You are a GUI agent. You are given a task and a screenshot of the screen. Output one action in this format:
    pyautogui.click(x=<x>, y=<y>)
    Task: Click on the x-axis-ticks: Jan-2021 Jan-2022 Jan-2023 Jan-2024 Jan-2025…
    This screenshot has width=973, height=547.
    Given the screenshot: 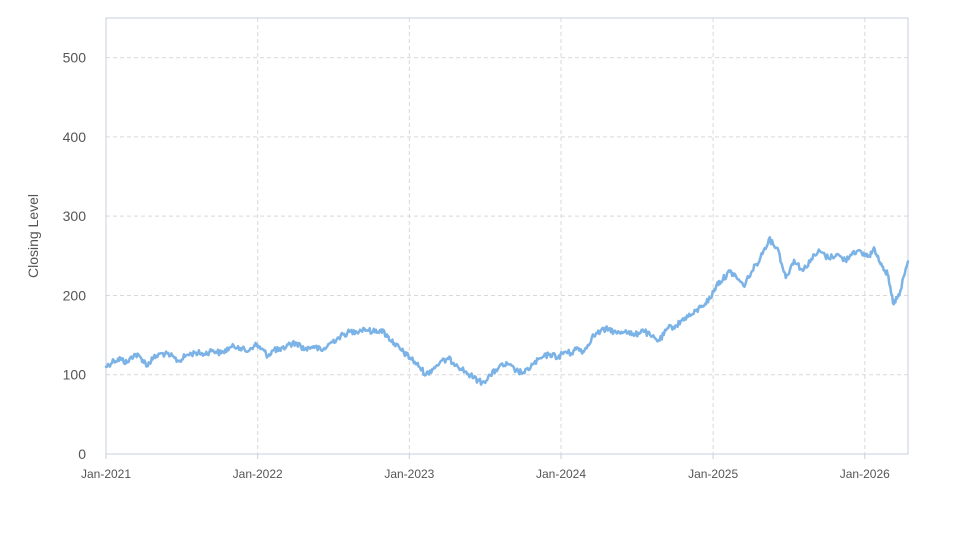 What is the action you would take?
    pyautogui.click(x=485, y=467)
    